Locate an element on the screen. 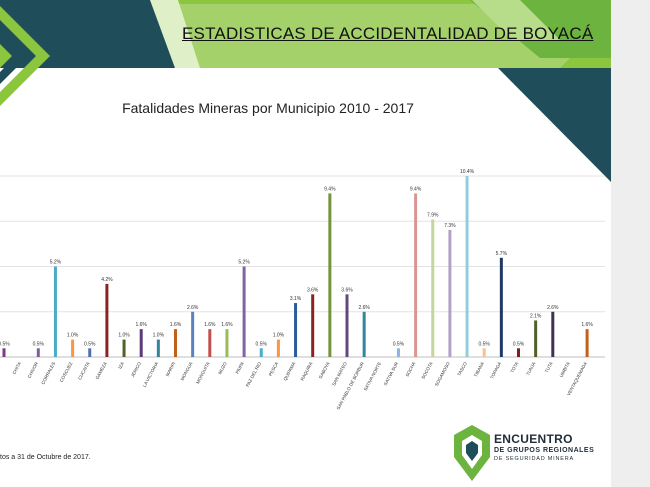 This screenshot has width=650, height=487. category-label: MONGUA is located at coordinates (187, 371).